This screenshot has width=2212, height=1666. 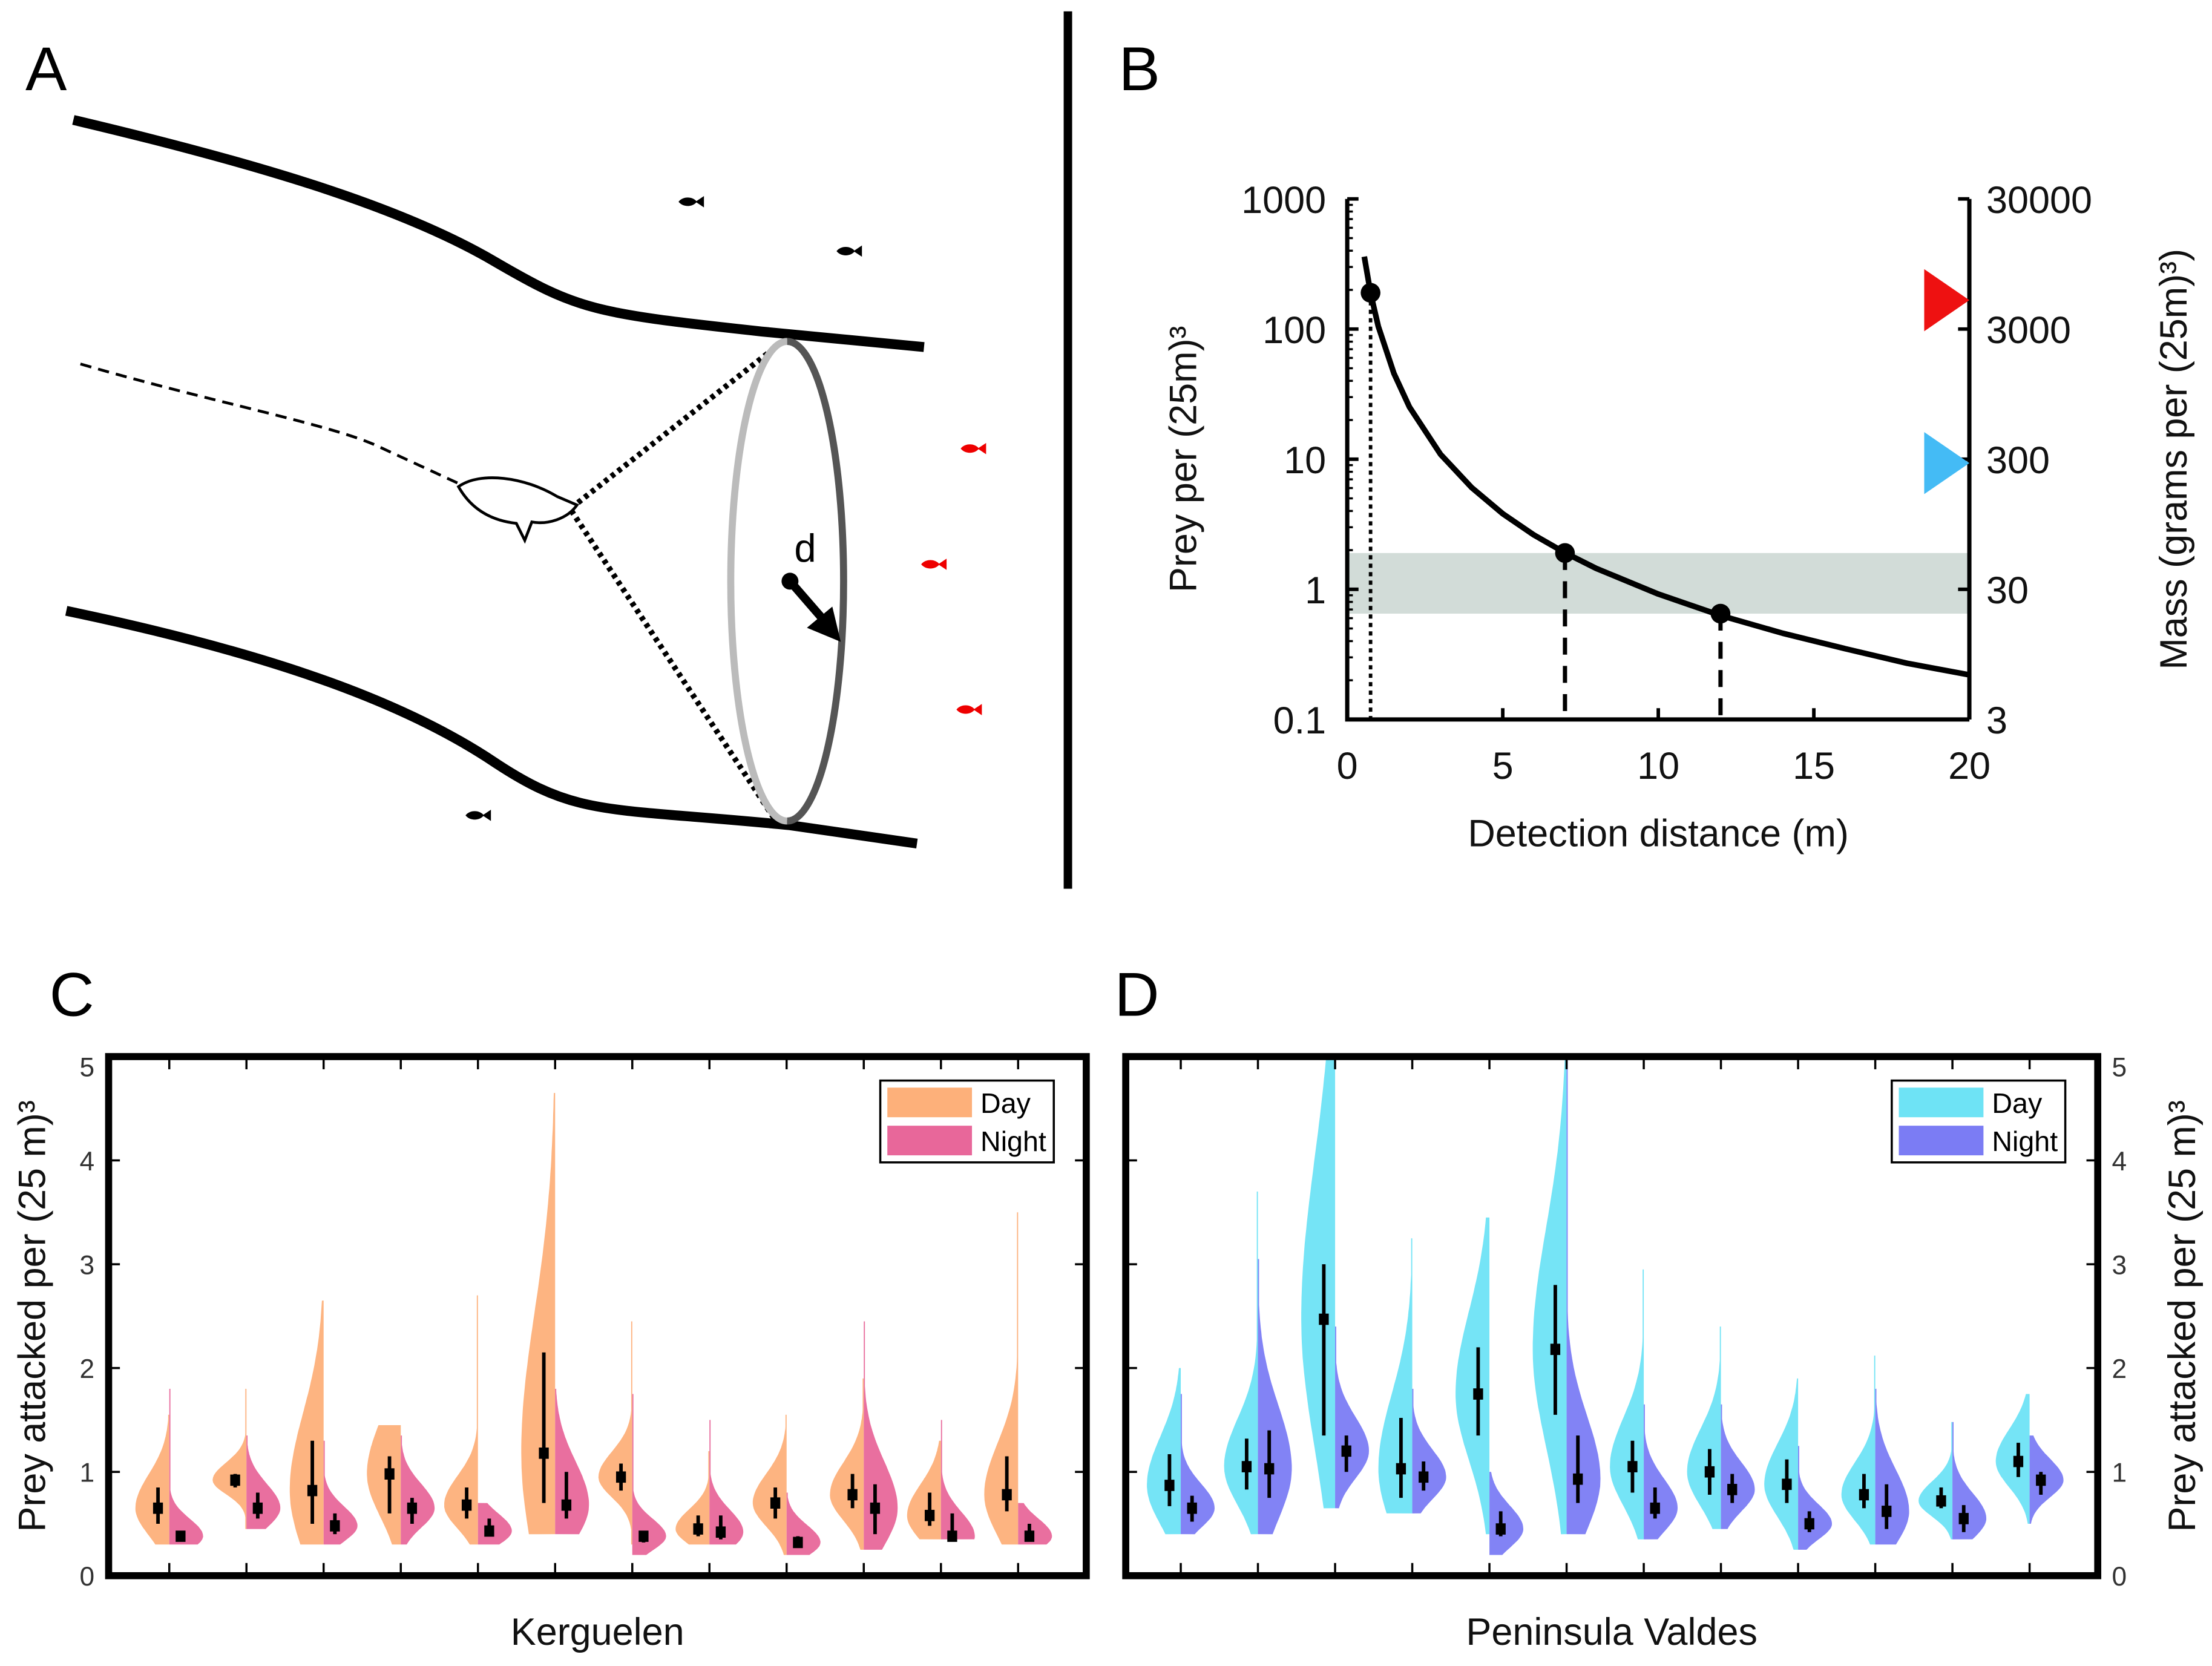 What do you see at coordinates (2119, 1265) in the screenshot?
I see `y-tick-label: 3` at bounding box center [2119, 1265].